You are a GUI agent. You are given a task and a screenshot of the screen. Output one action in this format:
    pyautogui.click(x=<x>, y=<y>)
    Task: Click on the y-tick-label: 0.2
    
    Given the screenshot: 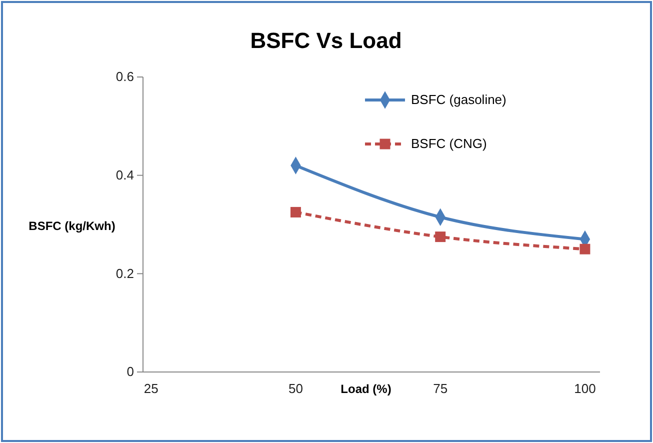 What is the action you would take?
    pyautogui.click(x=125, y=273)
    